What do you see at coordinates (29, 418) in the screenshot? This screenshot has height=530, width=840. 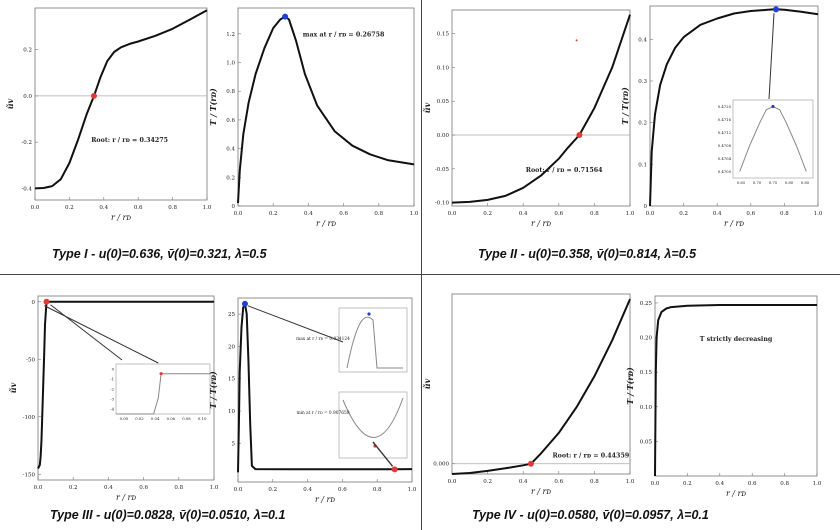 I see `y-tick-label: -100` at bounding box center [29, 418].